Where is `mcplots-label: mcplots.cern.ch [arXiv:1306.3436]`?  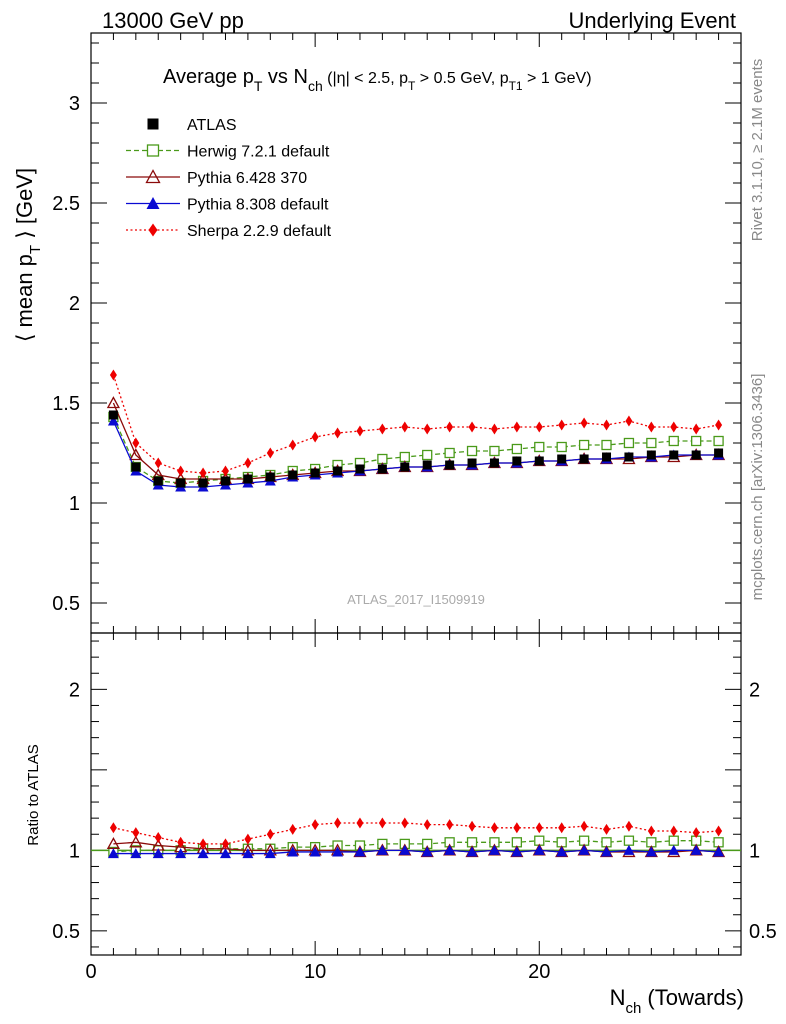 mcplots-label: mcplots.cern.ch [arXiv:1306.3436] is located at coordinates (757, 487).